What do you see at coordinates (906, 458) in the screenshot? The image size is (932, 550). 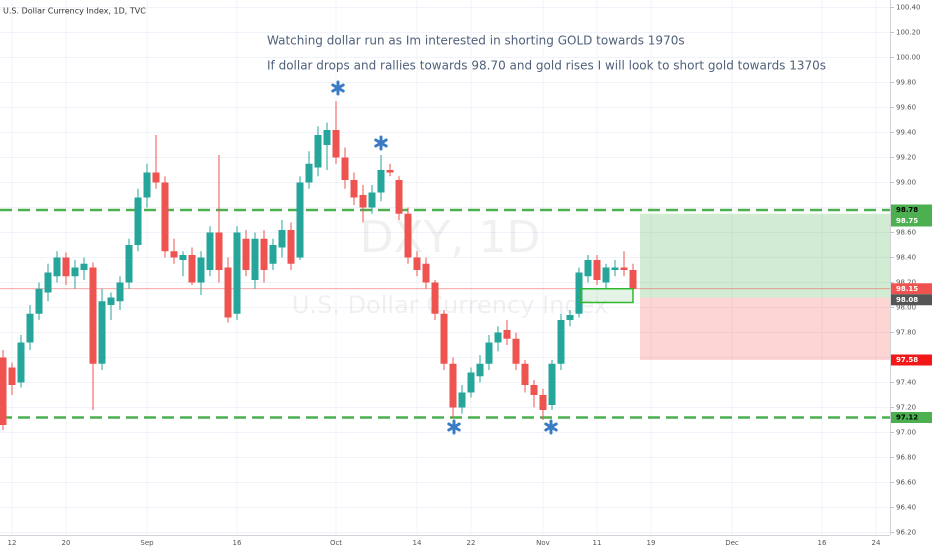 I see `y-tick-label: 96.80` at bounding box center [906, 458].